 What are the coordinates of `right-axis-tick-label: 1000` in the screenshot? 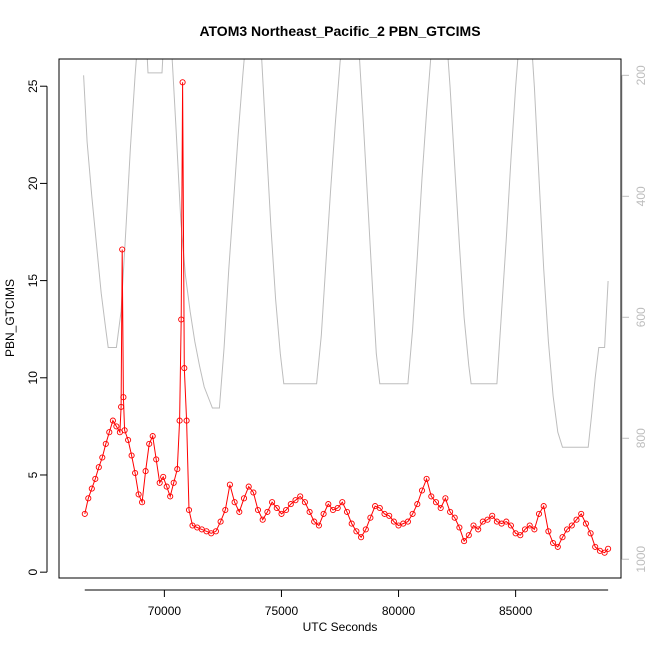 It's located at (641, 559).